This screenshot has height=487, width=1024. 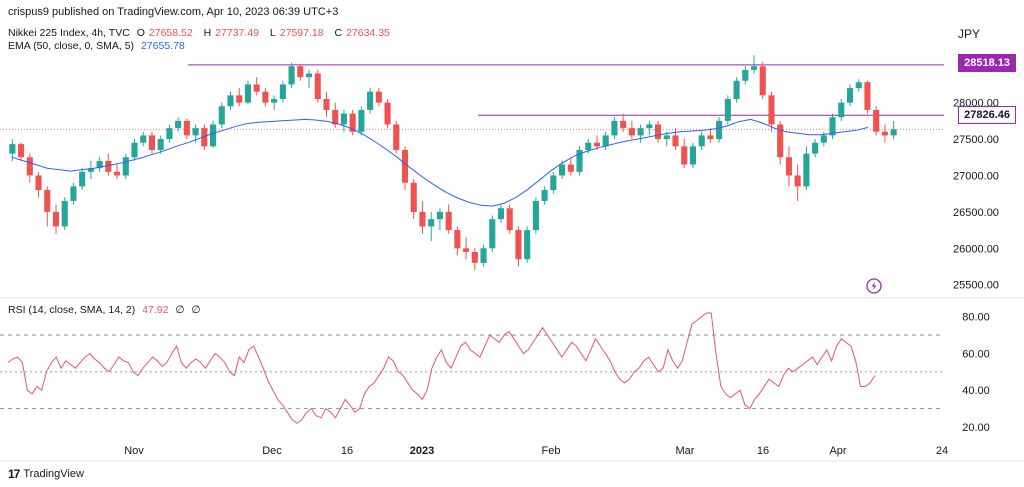 I want to click on tradingview-logo-icon: 17, so click(x=14, y=474).